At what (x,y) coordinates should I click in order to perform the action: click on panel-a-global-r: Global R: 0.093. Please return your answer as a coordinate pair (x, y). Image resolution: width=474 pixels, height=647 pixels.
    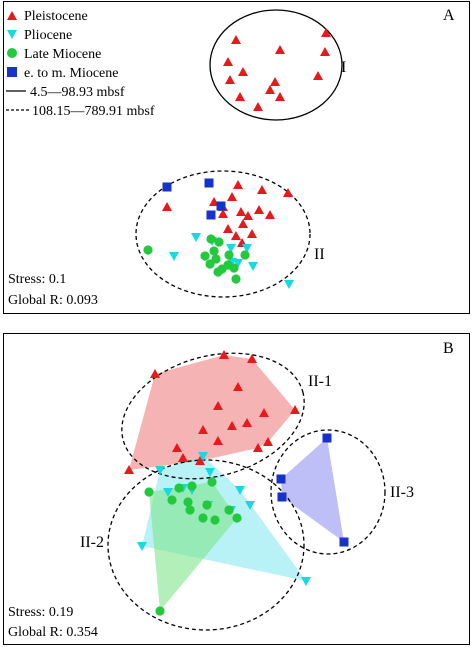
    Looking at the image, I should click on (53, 300).